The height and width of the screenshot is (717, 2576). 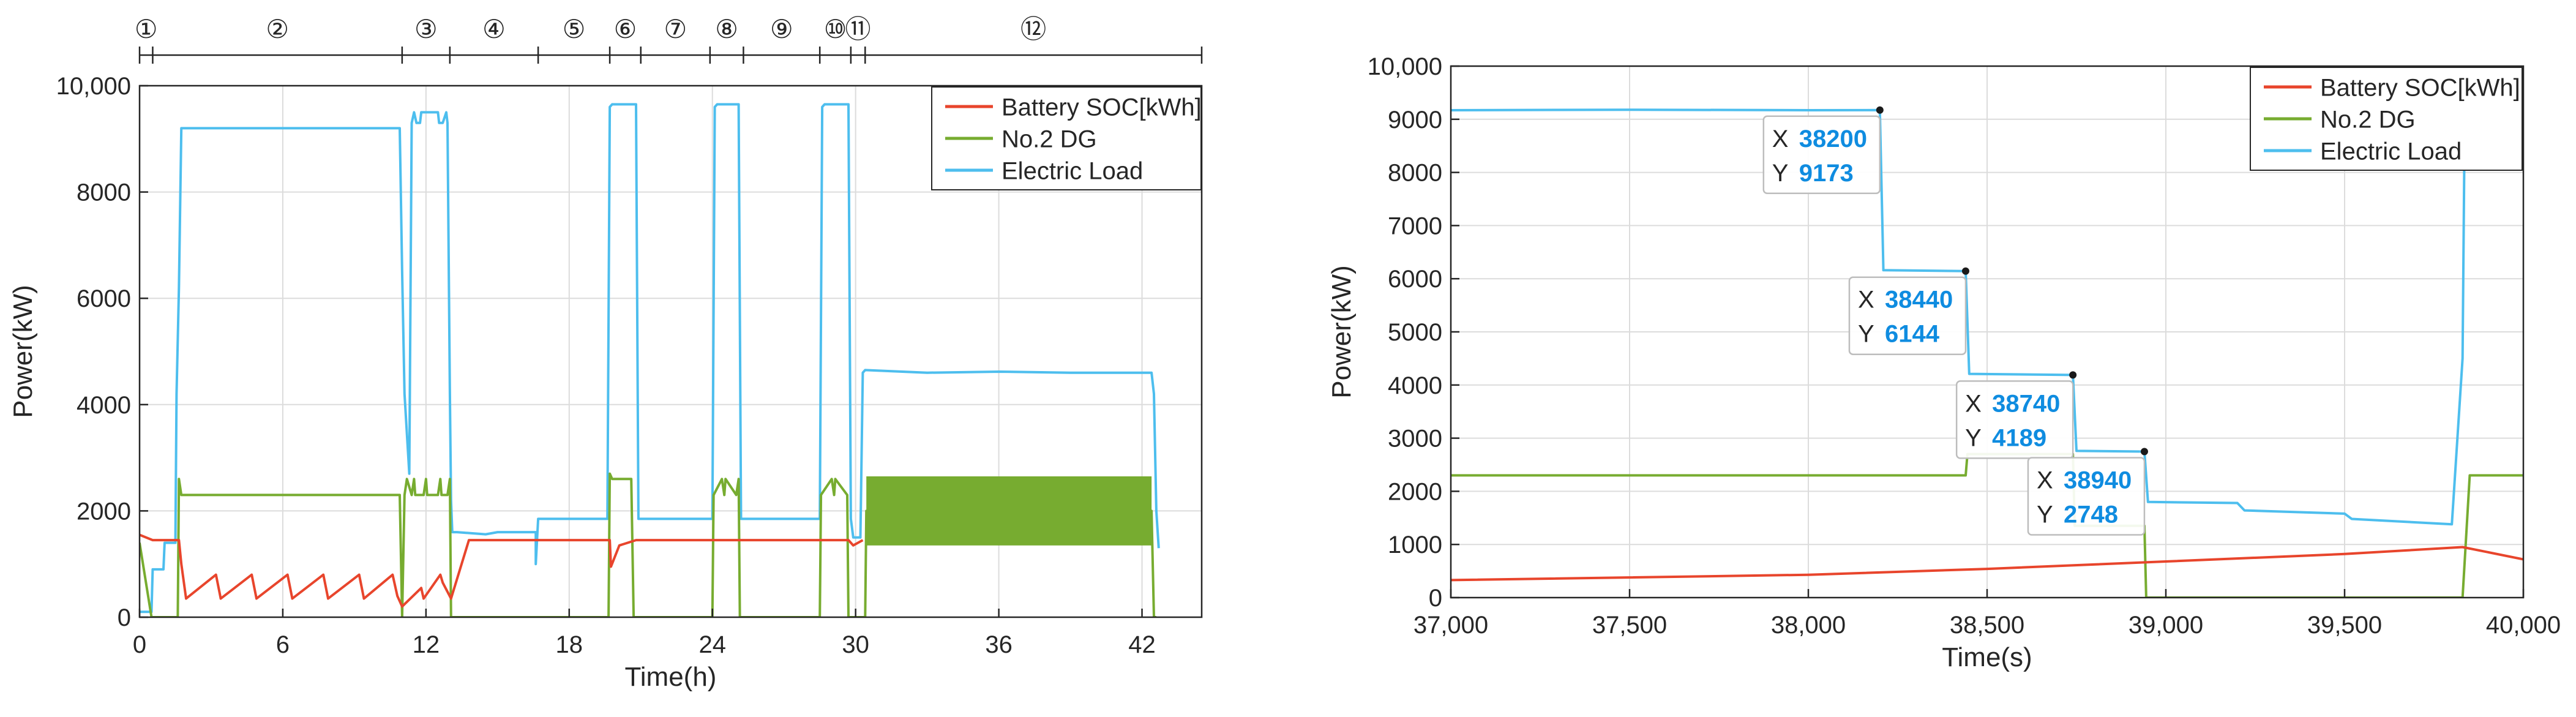 What do you see at coordinates (2166, 625) in the screenshot?
I see `x-tick-label: 39,000` at bounding box center [2166, 625].